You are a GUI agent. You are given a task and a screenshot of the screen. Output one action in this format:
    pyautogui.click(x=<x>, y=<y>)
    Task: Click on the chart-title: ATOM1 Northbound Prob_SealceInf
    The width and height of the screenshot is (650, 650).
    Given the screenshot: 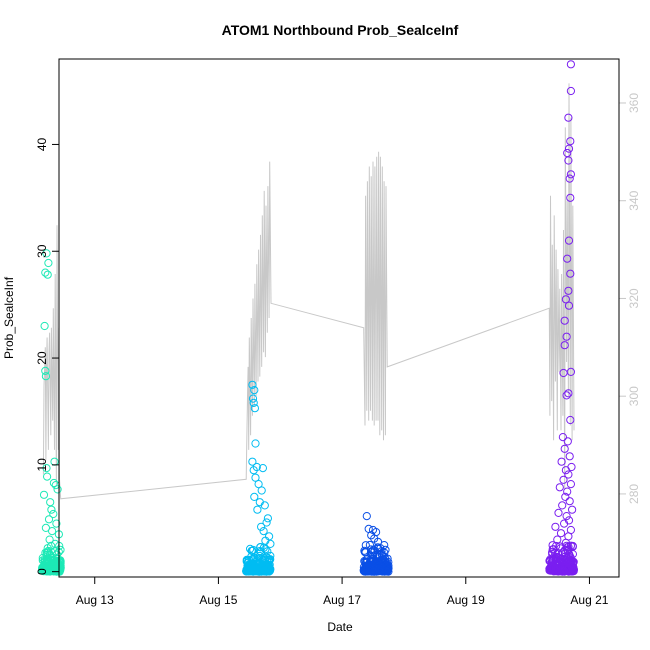 What is the action you would take?
    pyautogui.click(x=340, y=30)
    